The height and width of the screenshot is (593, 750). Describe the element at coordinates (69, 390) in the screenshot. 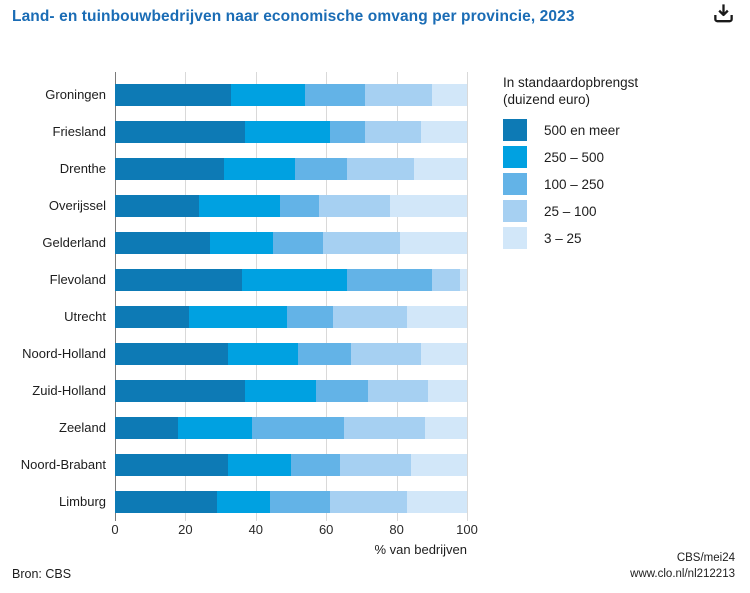

I see `y-axis-label: Zuid-Holland` at that location.